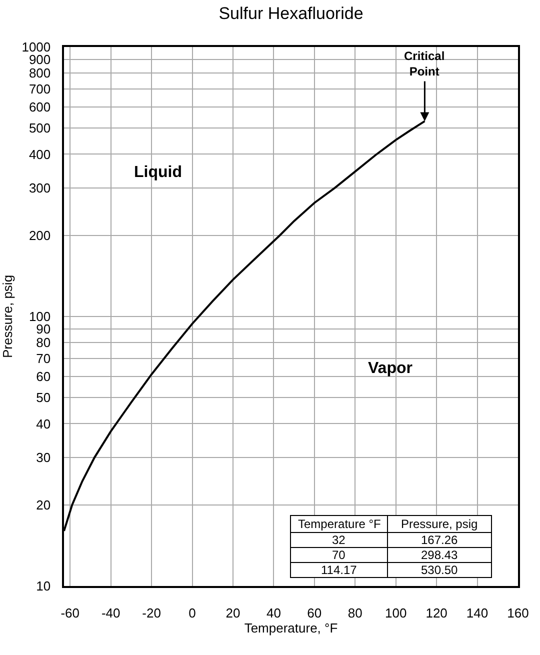 The height and width of the screenshot is (655, 540). What do you see at coordinates (39, 154) in the screenshot?
I see `y-tick-label: 400` at bounding box center [39, 154].